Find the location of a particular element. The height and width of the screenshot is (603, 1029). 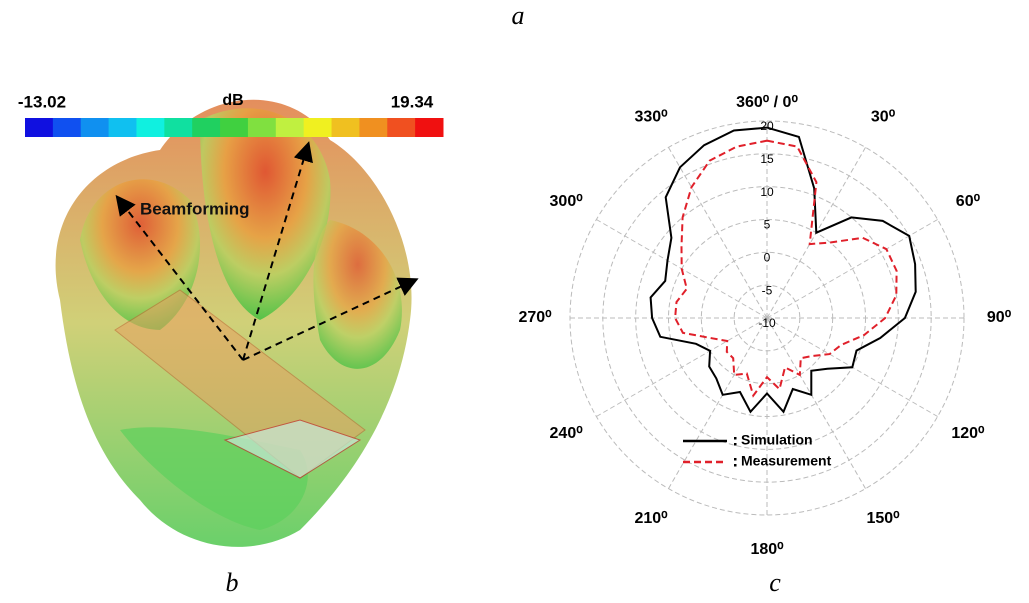

angle-label: 240⁰ is located at coordinates (567, 433).